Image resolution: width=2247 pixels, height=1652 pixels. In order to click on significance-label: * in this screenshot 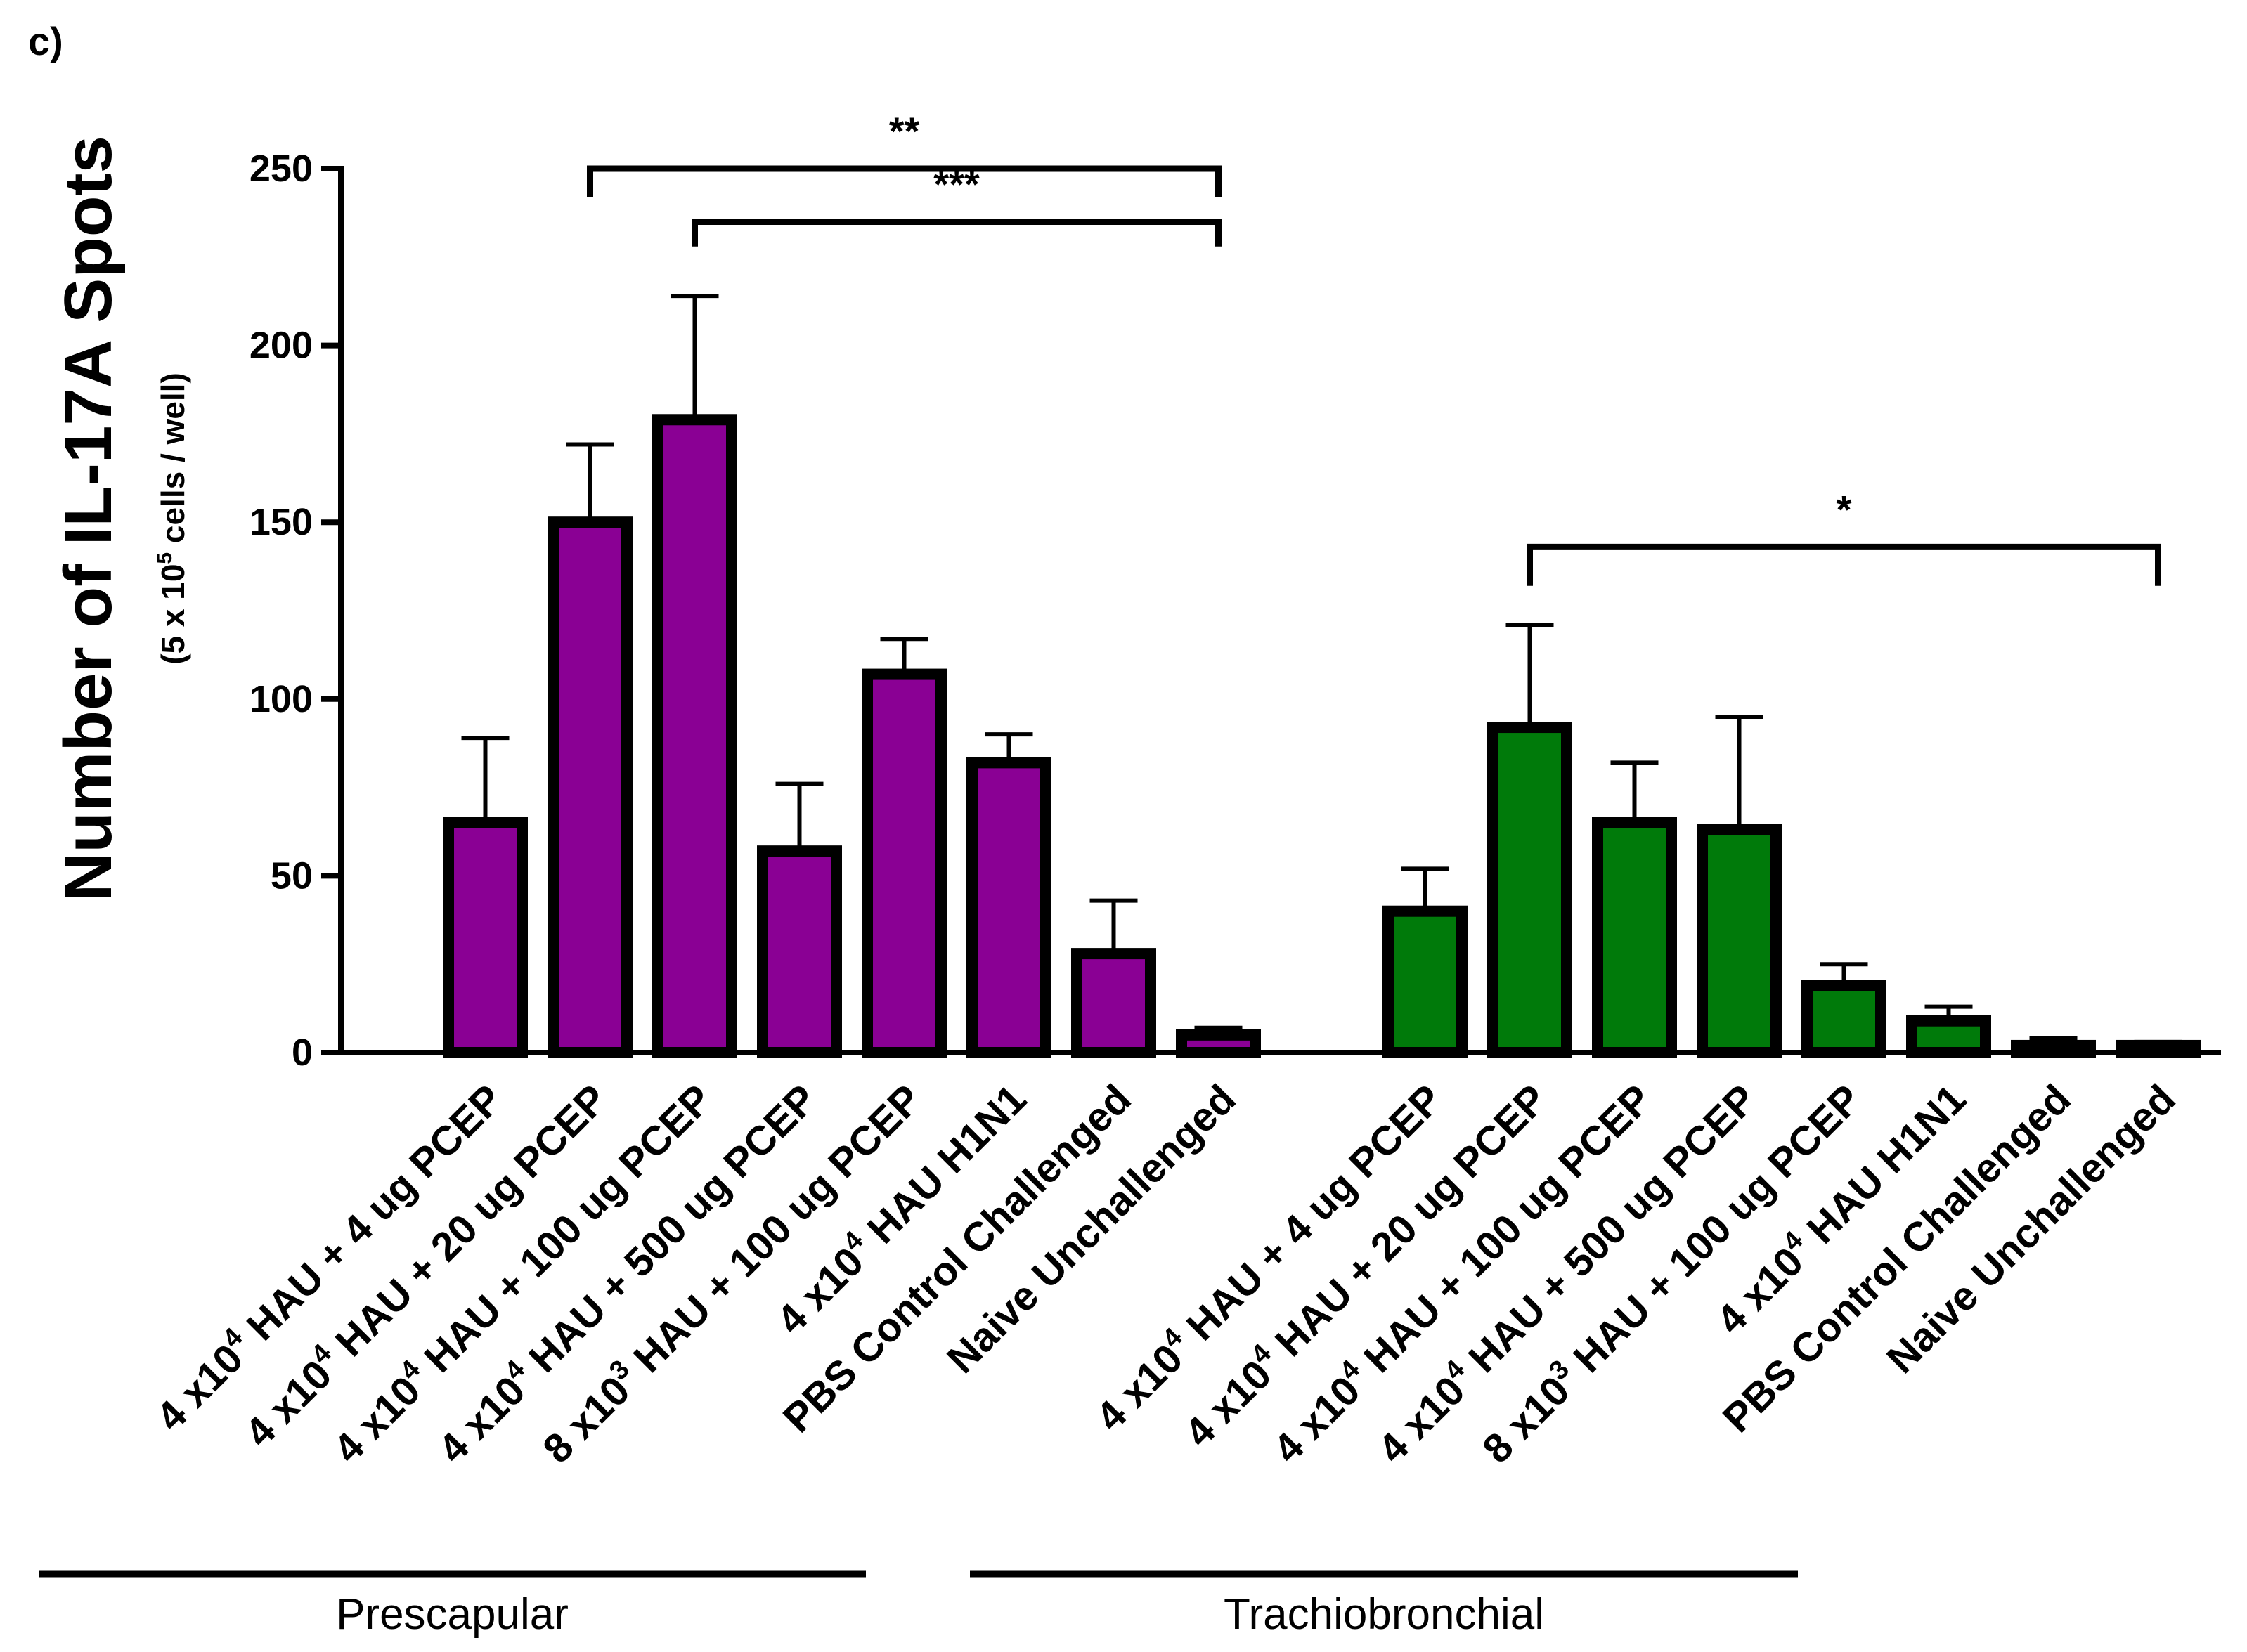, I will do `click(1845, 509)`.